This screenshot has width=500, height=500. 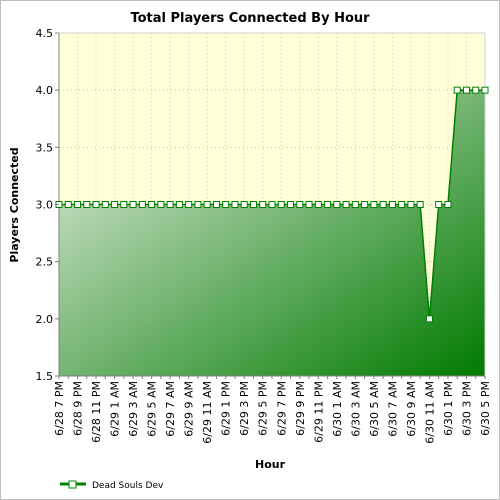 What do you see at coordinates (72, 484) in the screenshot?
I see `legend-swatch-marker` at bounding box center [72, 484].